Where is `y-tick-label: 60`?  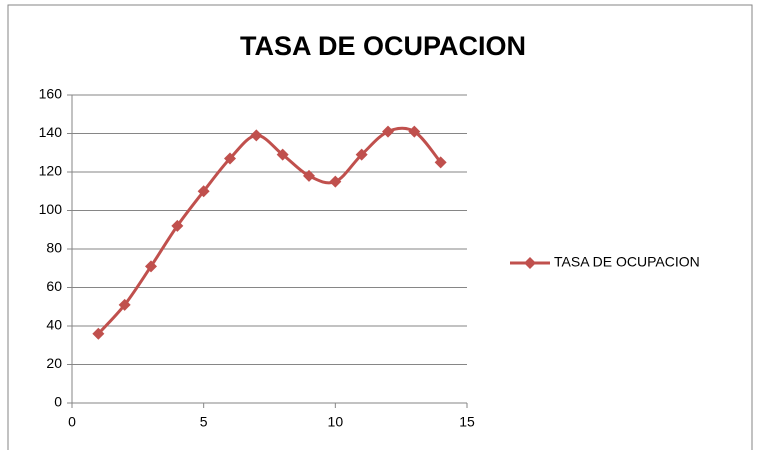
y-tick-label: 60 is located at coordinates (54, 286).